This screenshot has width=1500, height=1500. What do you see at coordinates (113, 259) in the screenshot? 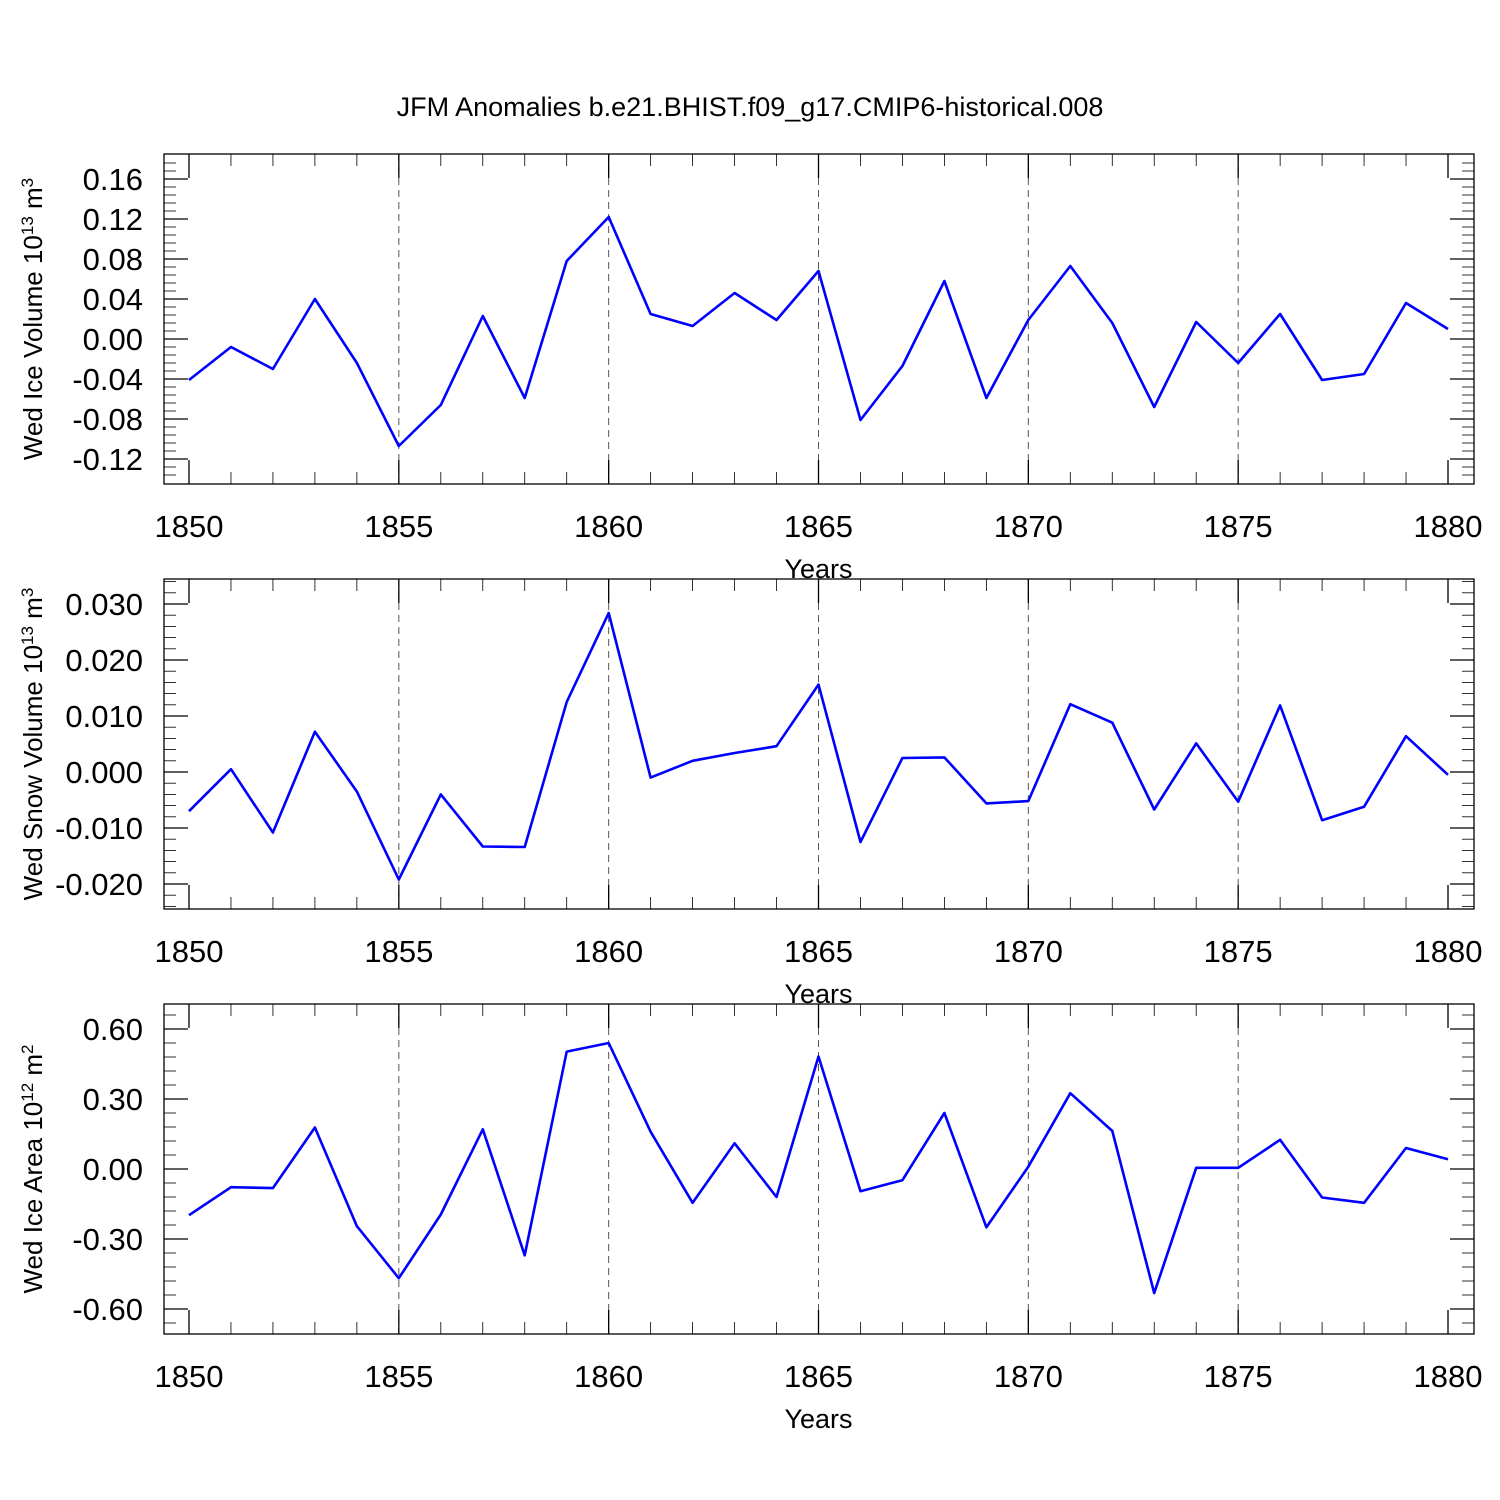
I see `y-tick-label: 0.08` at bounding box center [113, 259].